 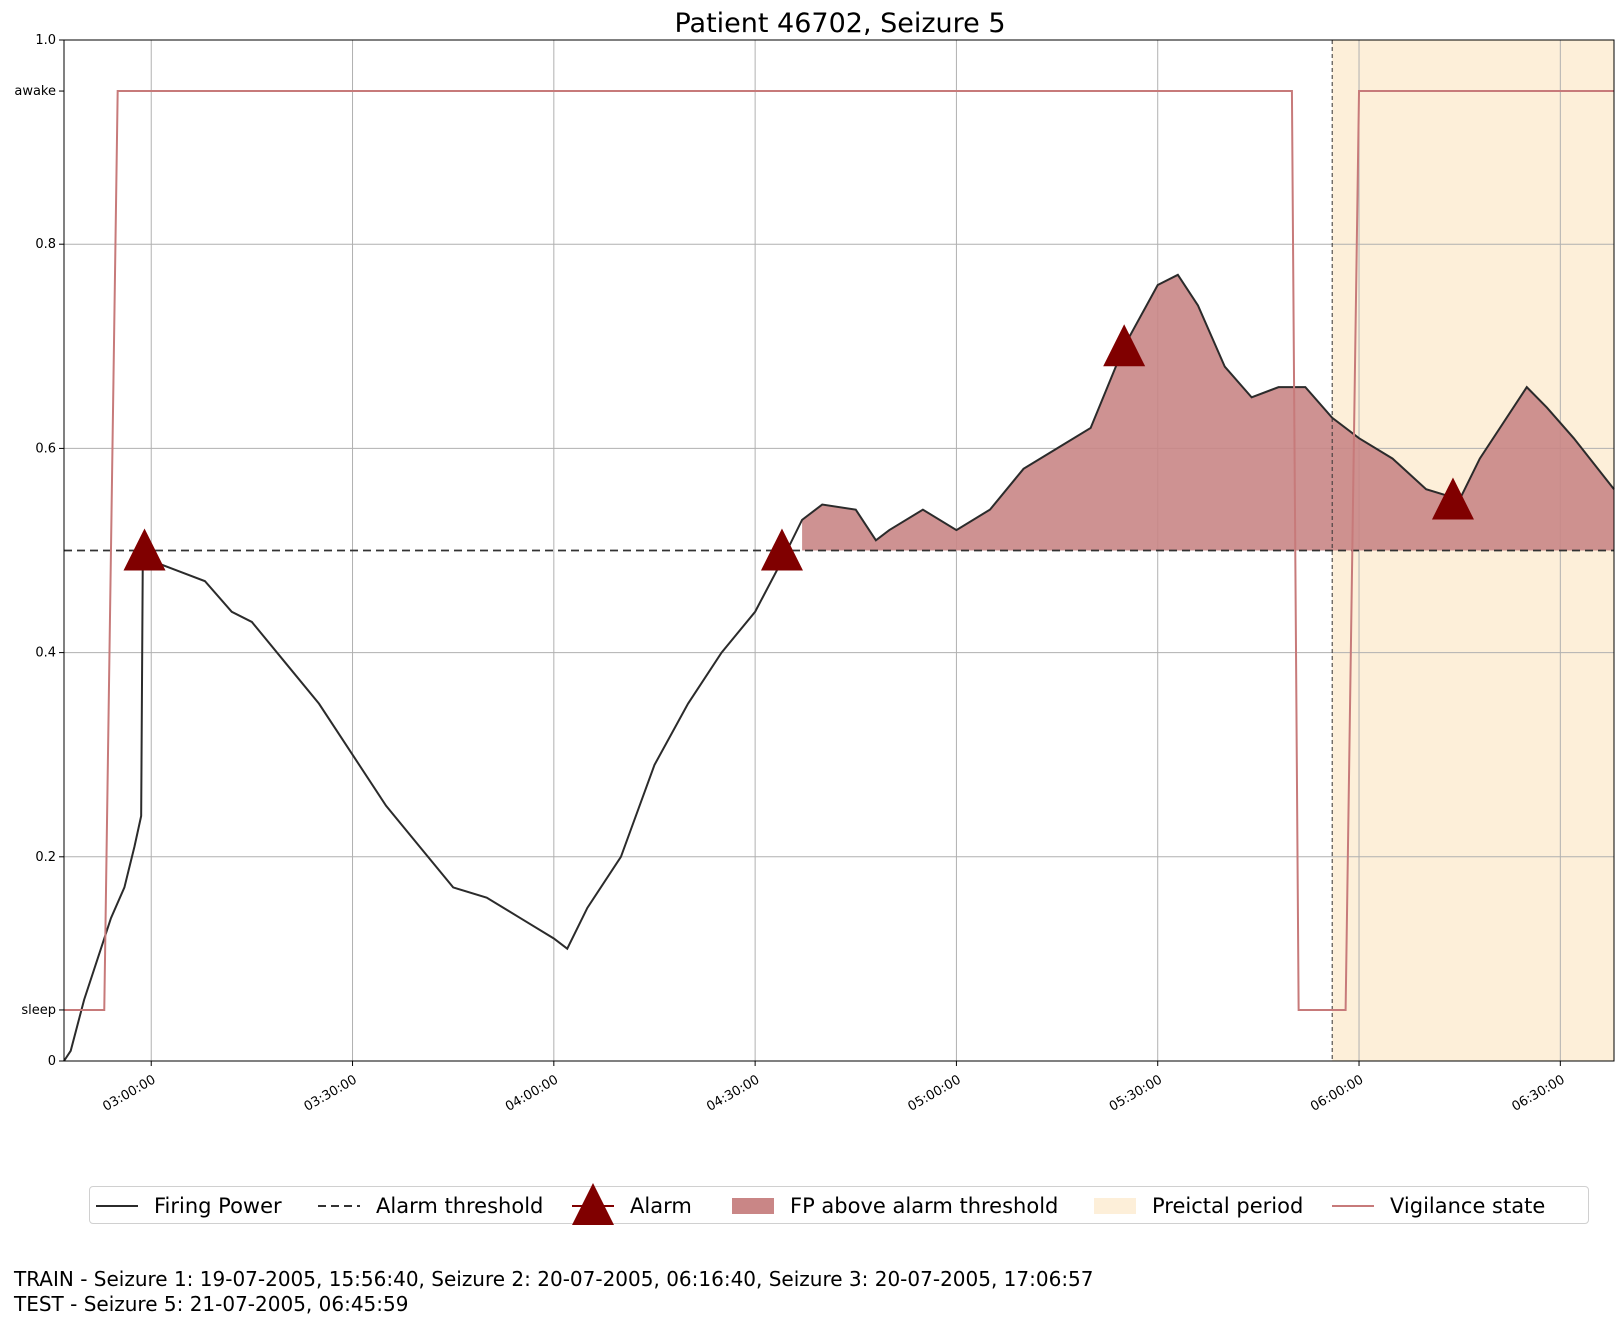 I want to click on x-tick-label: 04:30:00, so click(x=733, y=1093).